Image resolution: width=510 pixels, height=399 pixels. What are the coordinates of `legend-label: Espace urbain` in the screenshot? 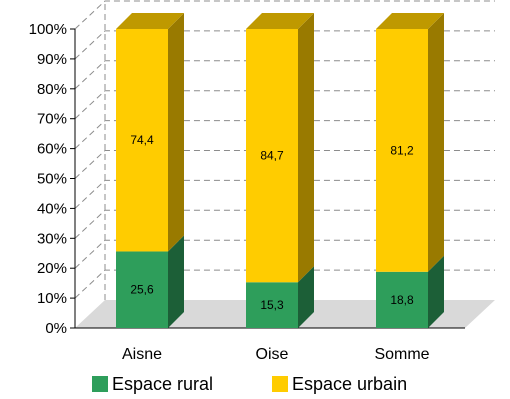 It's located at (349, 384).